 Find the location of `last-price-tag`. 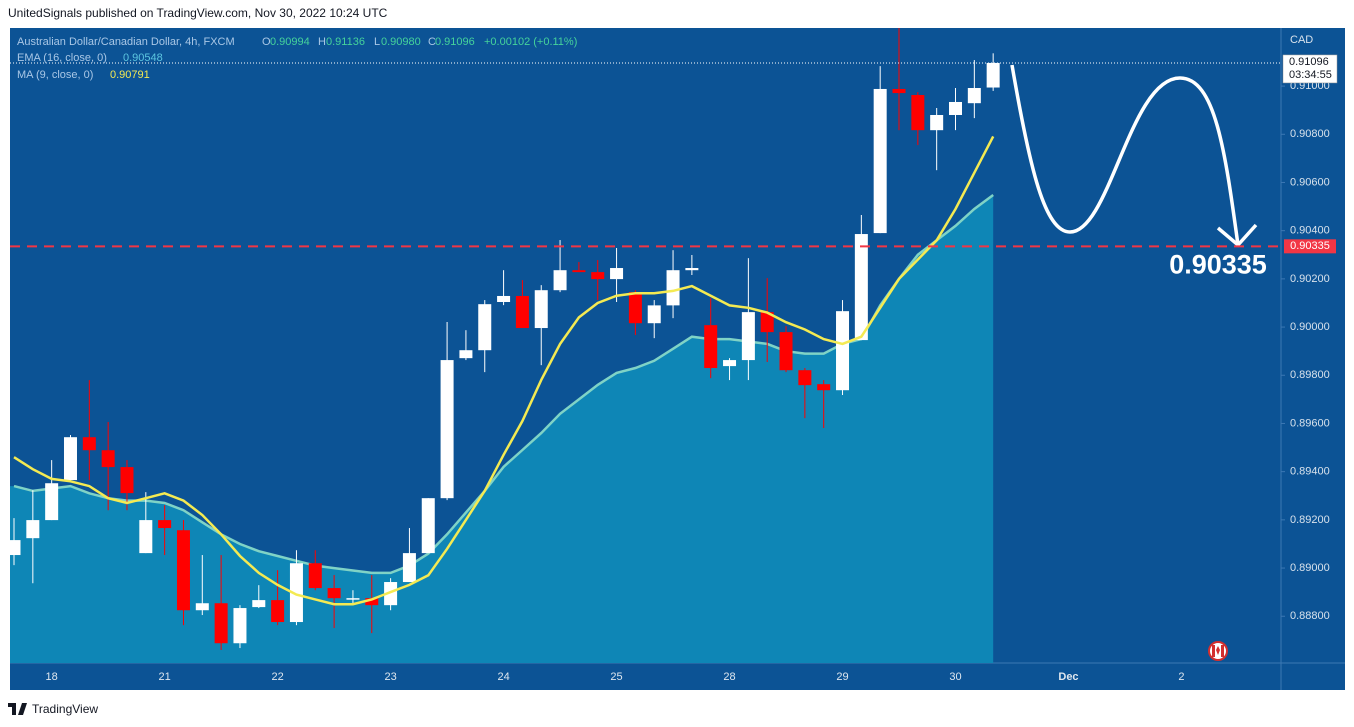

last-price-tag is located at coordinates (1310, 69).